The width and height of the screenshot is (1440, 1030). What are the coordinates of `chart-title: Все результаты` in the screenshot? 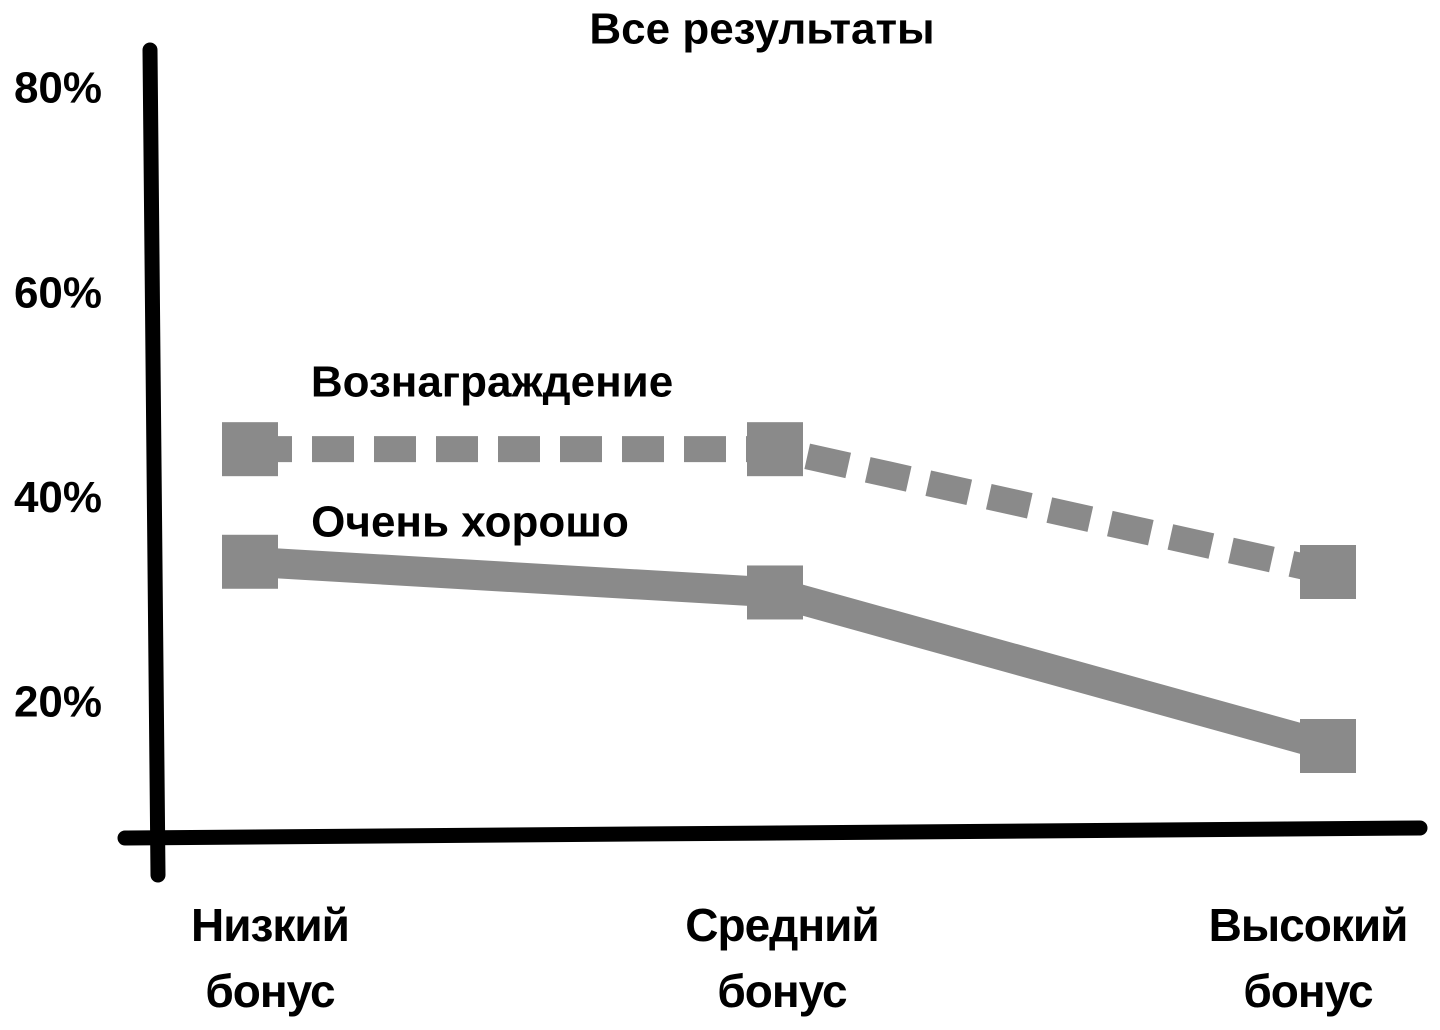 It's located at (761, 29).